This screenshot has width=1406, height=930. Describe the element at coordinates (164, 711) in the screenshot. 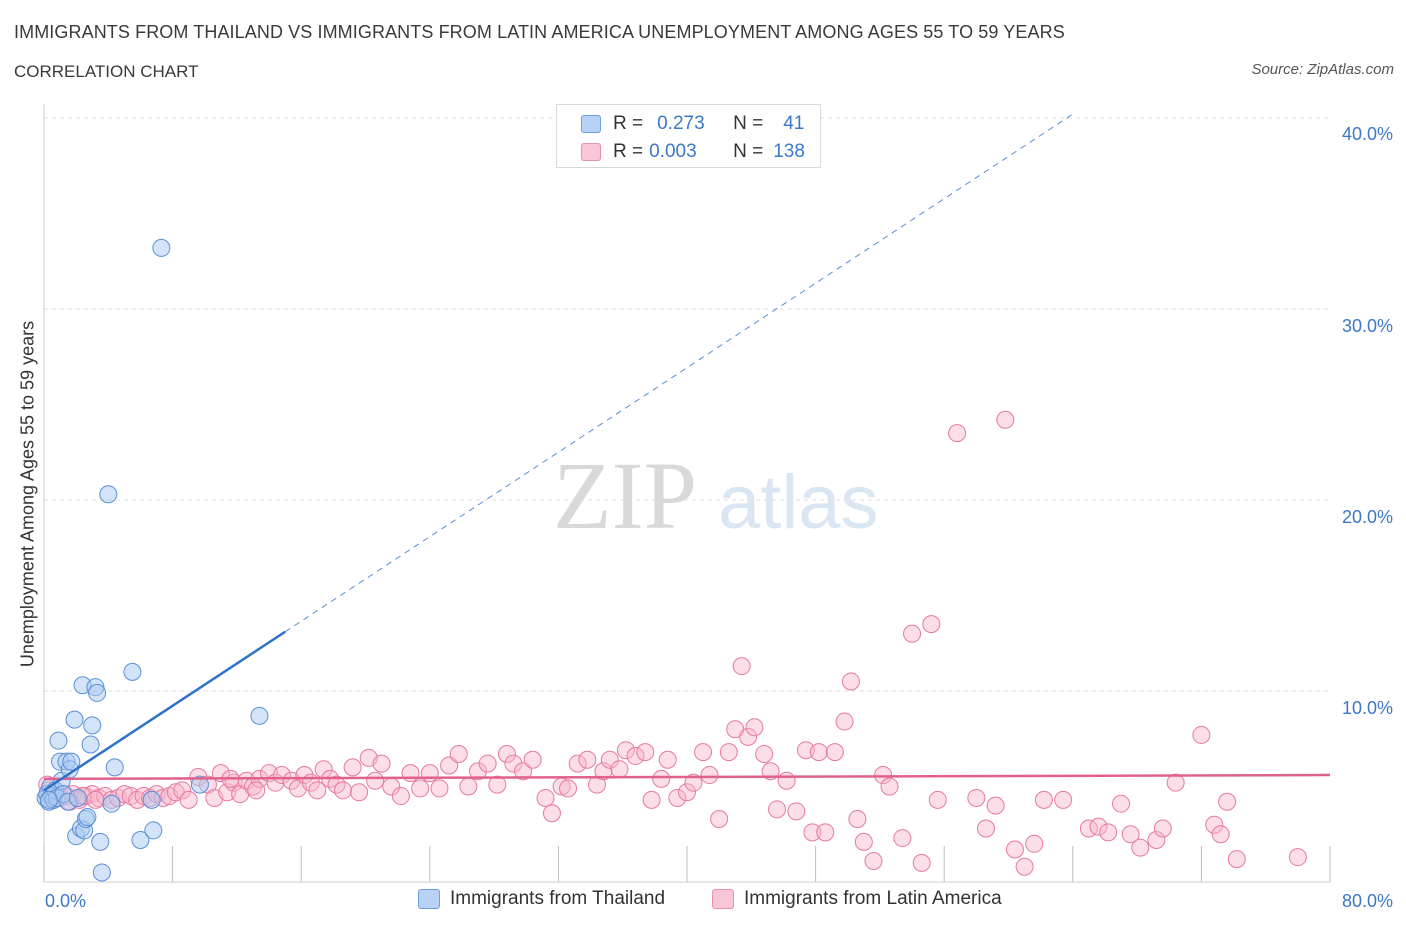

I see `thailand-trendline` at that location.